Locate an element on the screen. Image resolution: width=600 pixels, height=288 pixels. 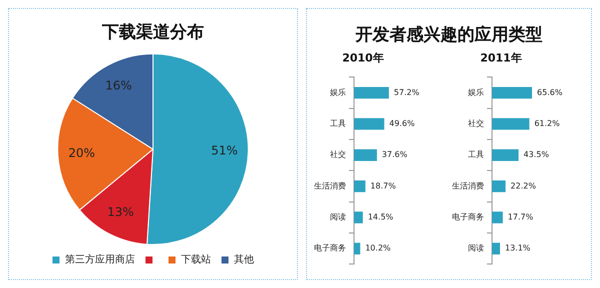
data-label: 17.7% is located at coordinates (521, 217).